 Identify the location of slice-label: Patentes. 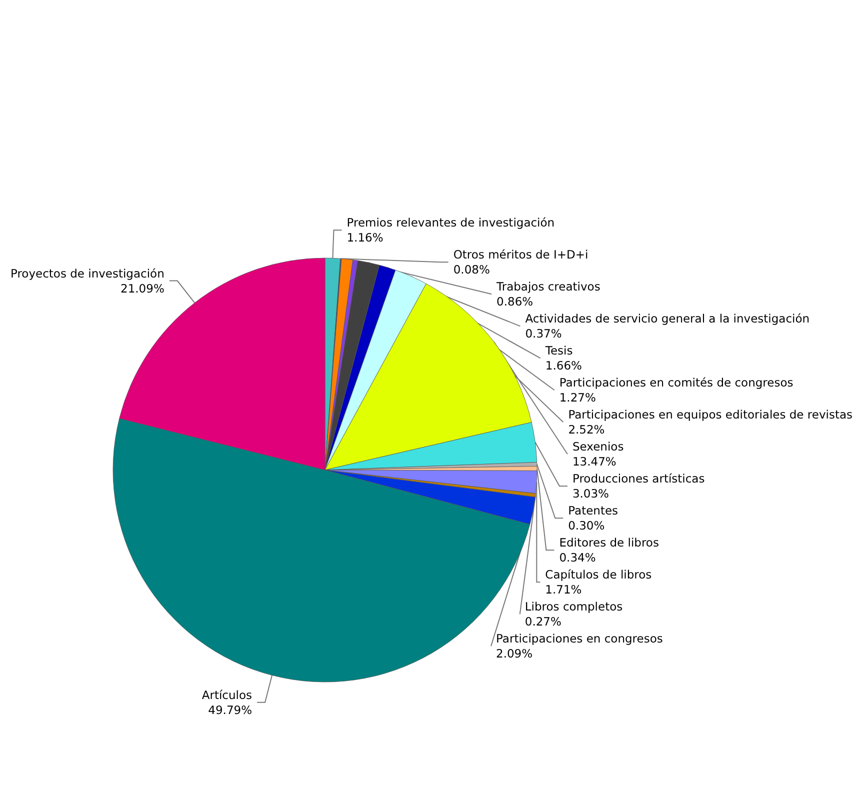
(593, 511).